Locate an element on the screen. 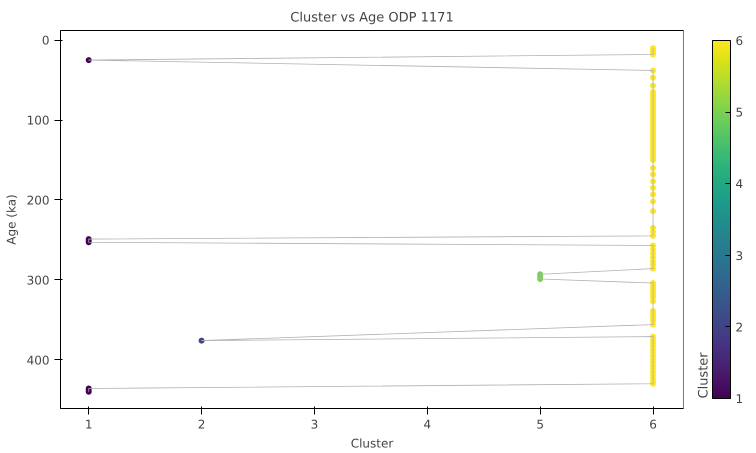 This screenshot has height=453, width=756. color-bar-label: 4 is located at coordinates (740, 184).